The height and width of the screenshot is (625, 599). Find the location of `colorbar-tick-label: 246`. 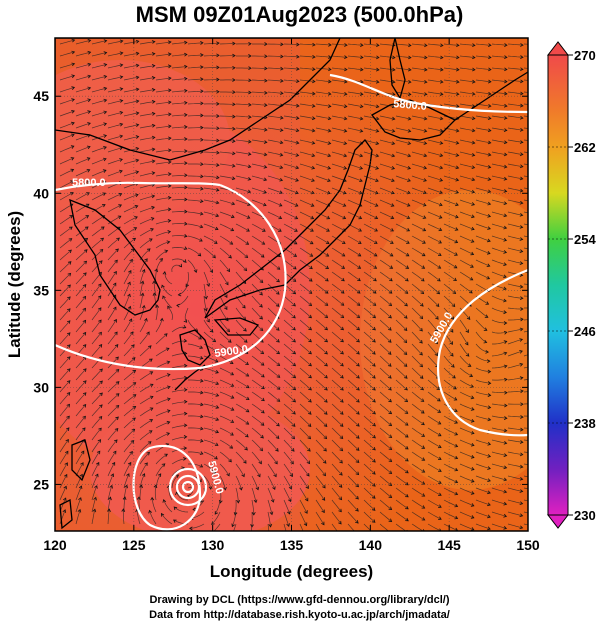

colorbar-tick-label: 246 is located at coordinates (585, 331).